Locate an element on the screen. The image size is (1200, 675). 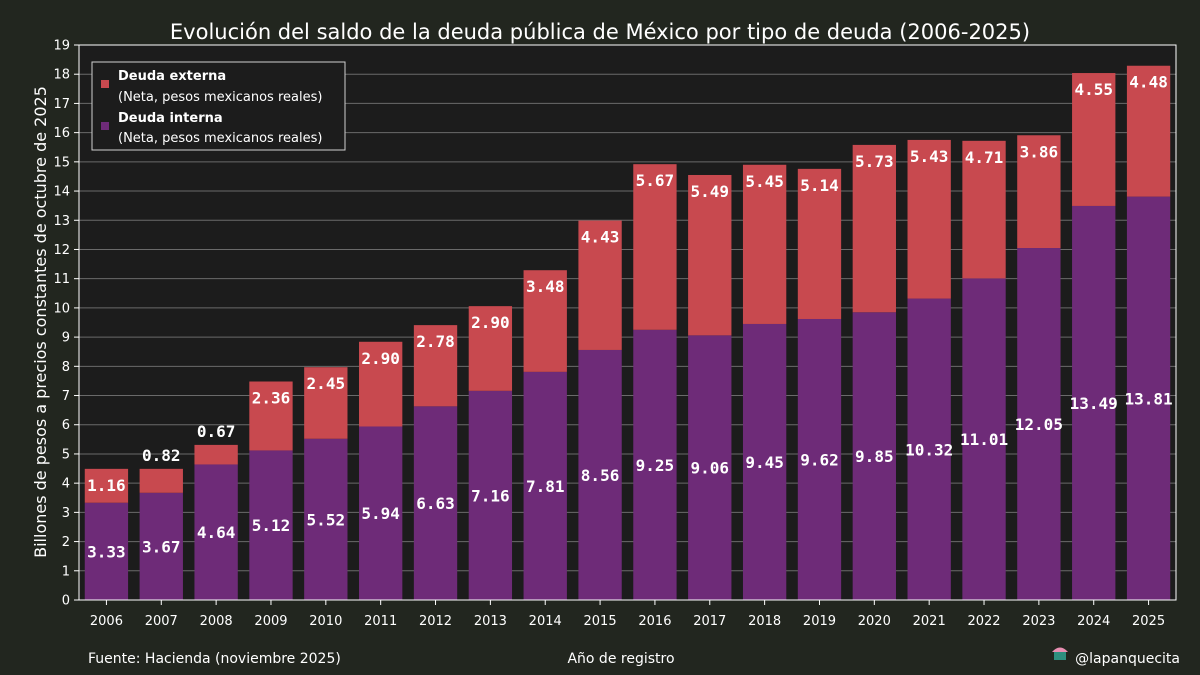
data-label-deuda-interna-2007: 3.67 is located at coordinates (161, 546).